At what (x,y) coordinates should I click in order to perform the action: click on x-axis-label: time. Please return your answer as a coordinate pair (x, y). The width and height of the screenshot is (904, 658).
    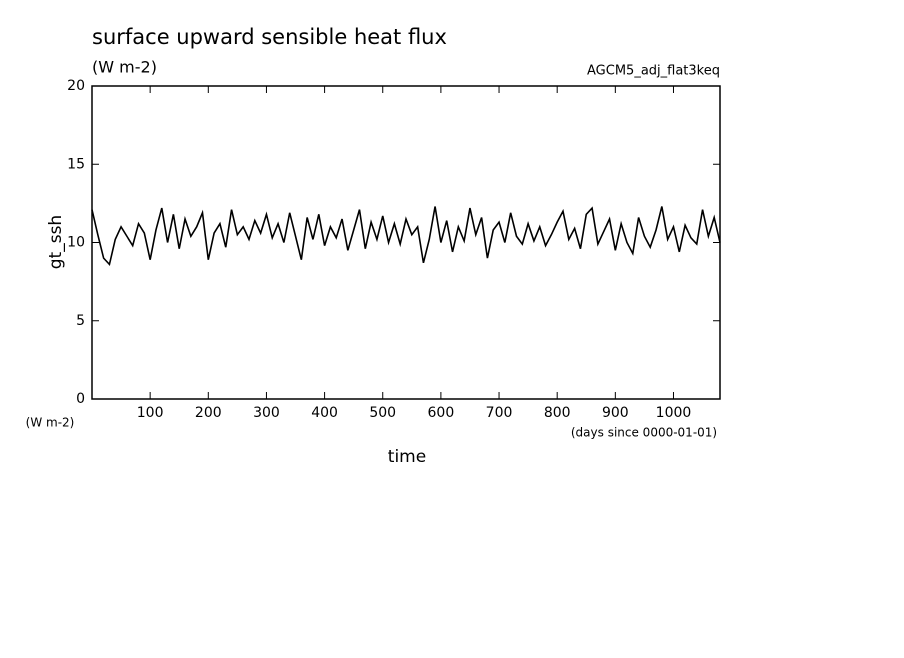
    Looking at the image, I should click on (407, 457).